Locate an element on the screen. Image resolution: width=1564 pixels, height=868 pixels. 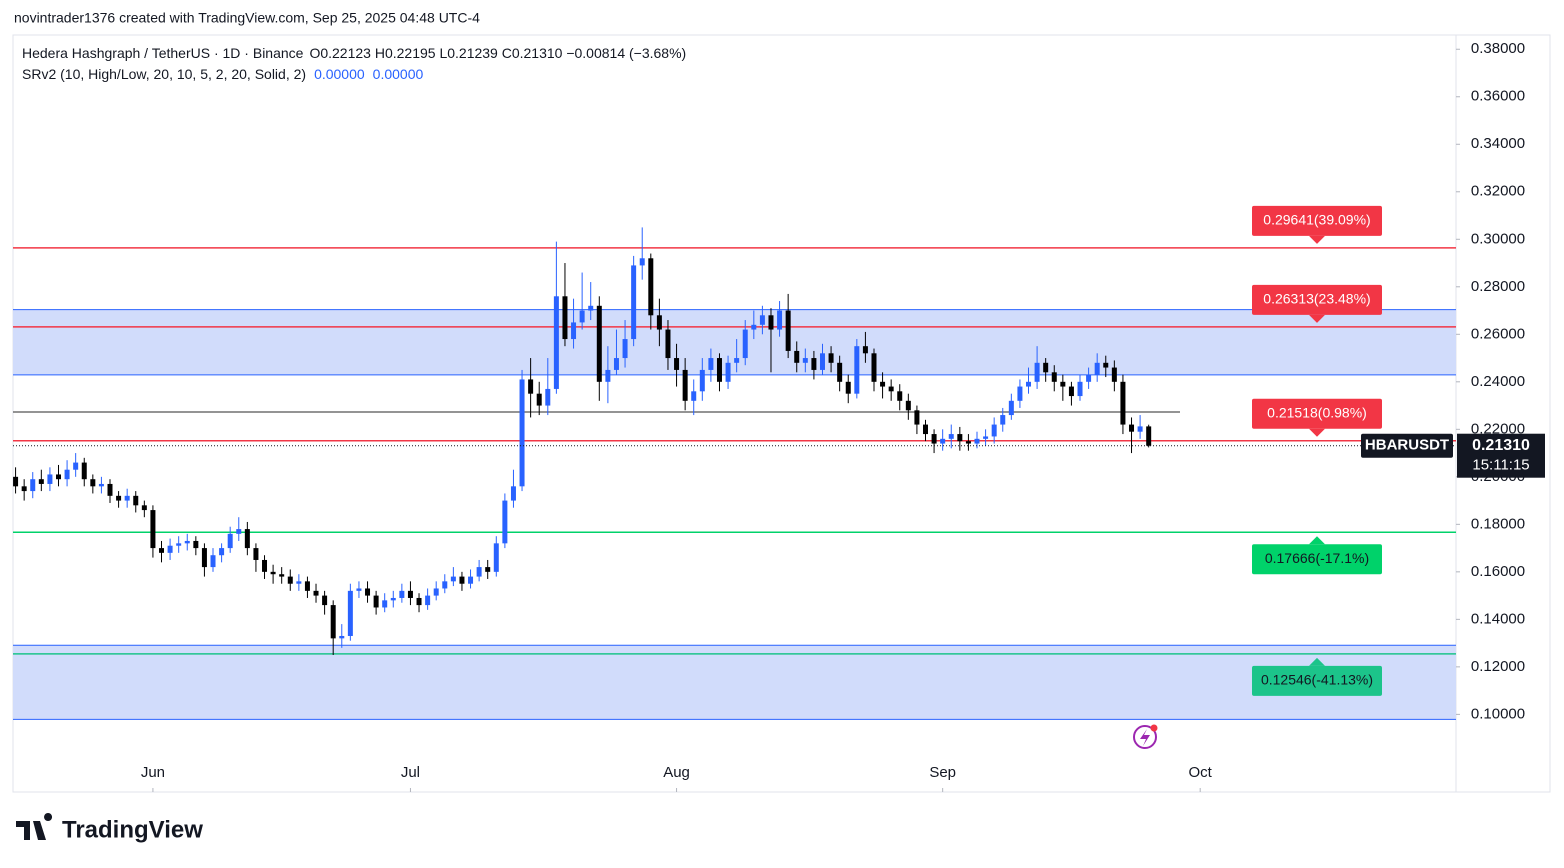
x-tick-label: Aug is located at coordinates (676, 772).